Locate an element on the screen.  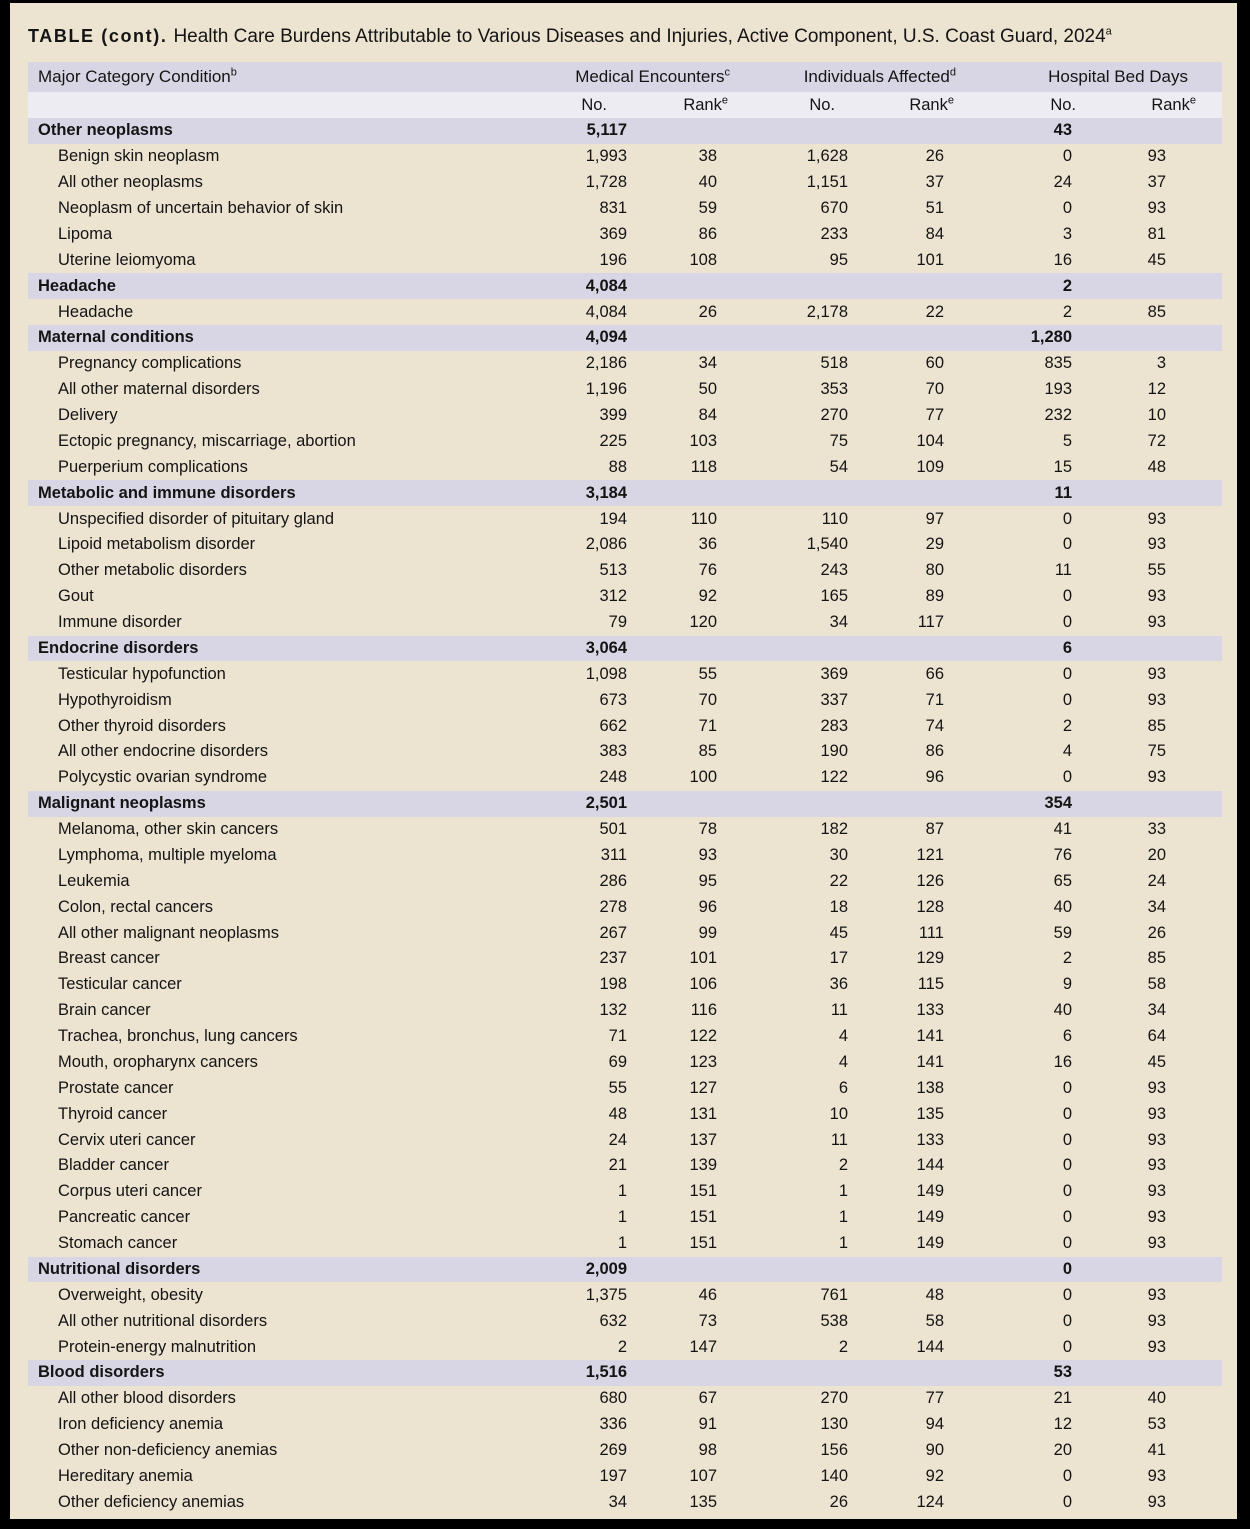
me-rank-cell: 103 is located at coordinates (703, 440).